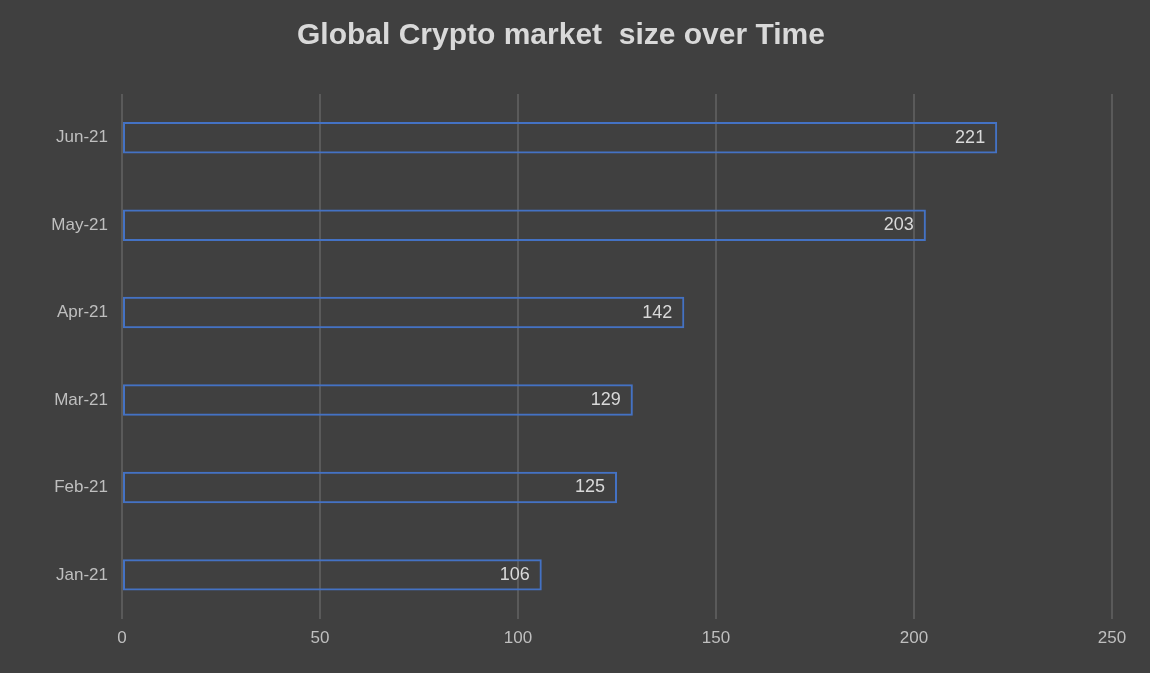 This screenshot has width=1150, height=673. Describe the element at coordinates (605, 398) in the screenshot. I see `data-label: 129` at that location.